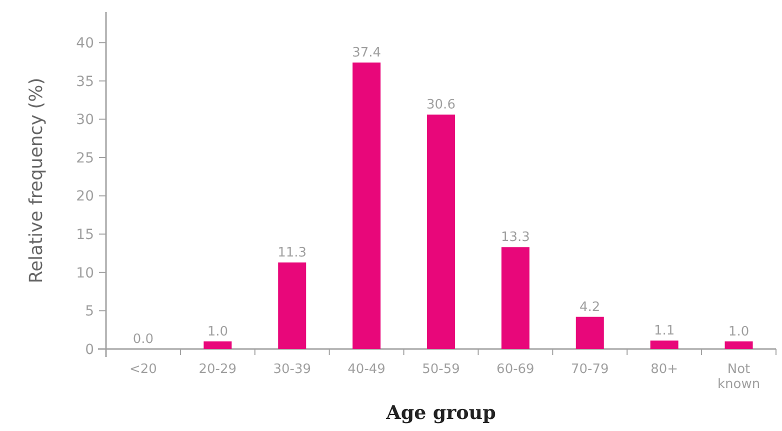  Describe the element at coordinates (515, 369) in the screenshot. I see `x-tick-label: 60-69` at that location.